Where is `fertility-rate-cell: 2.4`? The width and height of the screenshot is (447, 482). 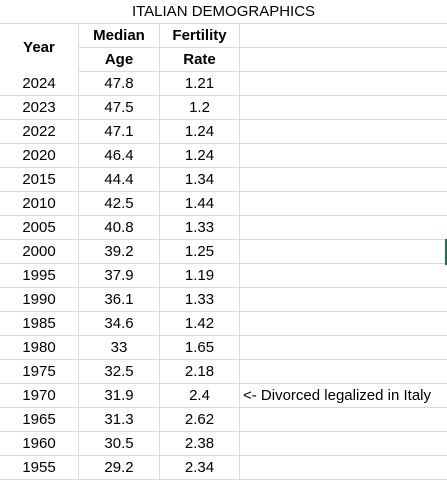
fertility-rate-cell: 2.4 is located at coordinates (200, 396).